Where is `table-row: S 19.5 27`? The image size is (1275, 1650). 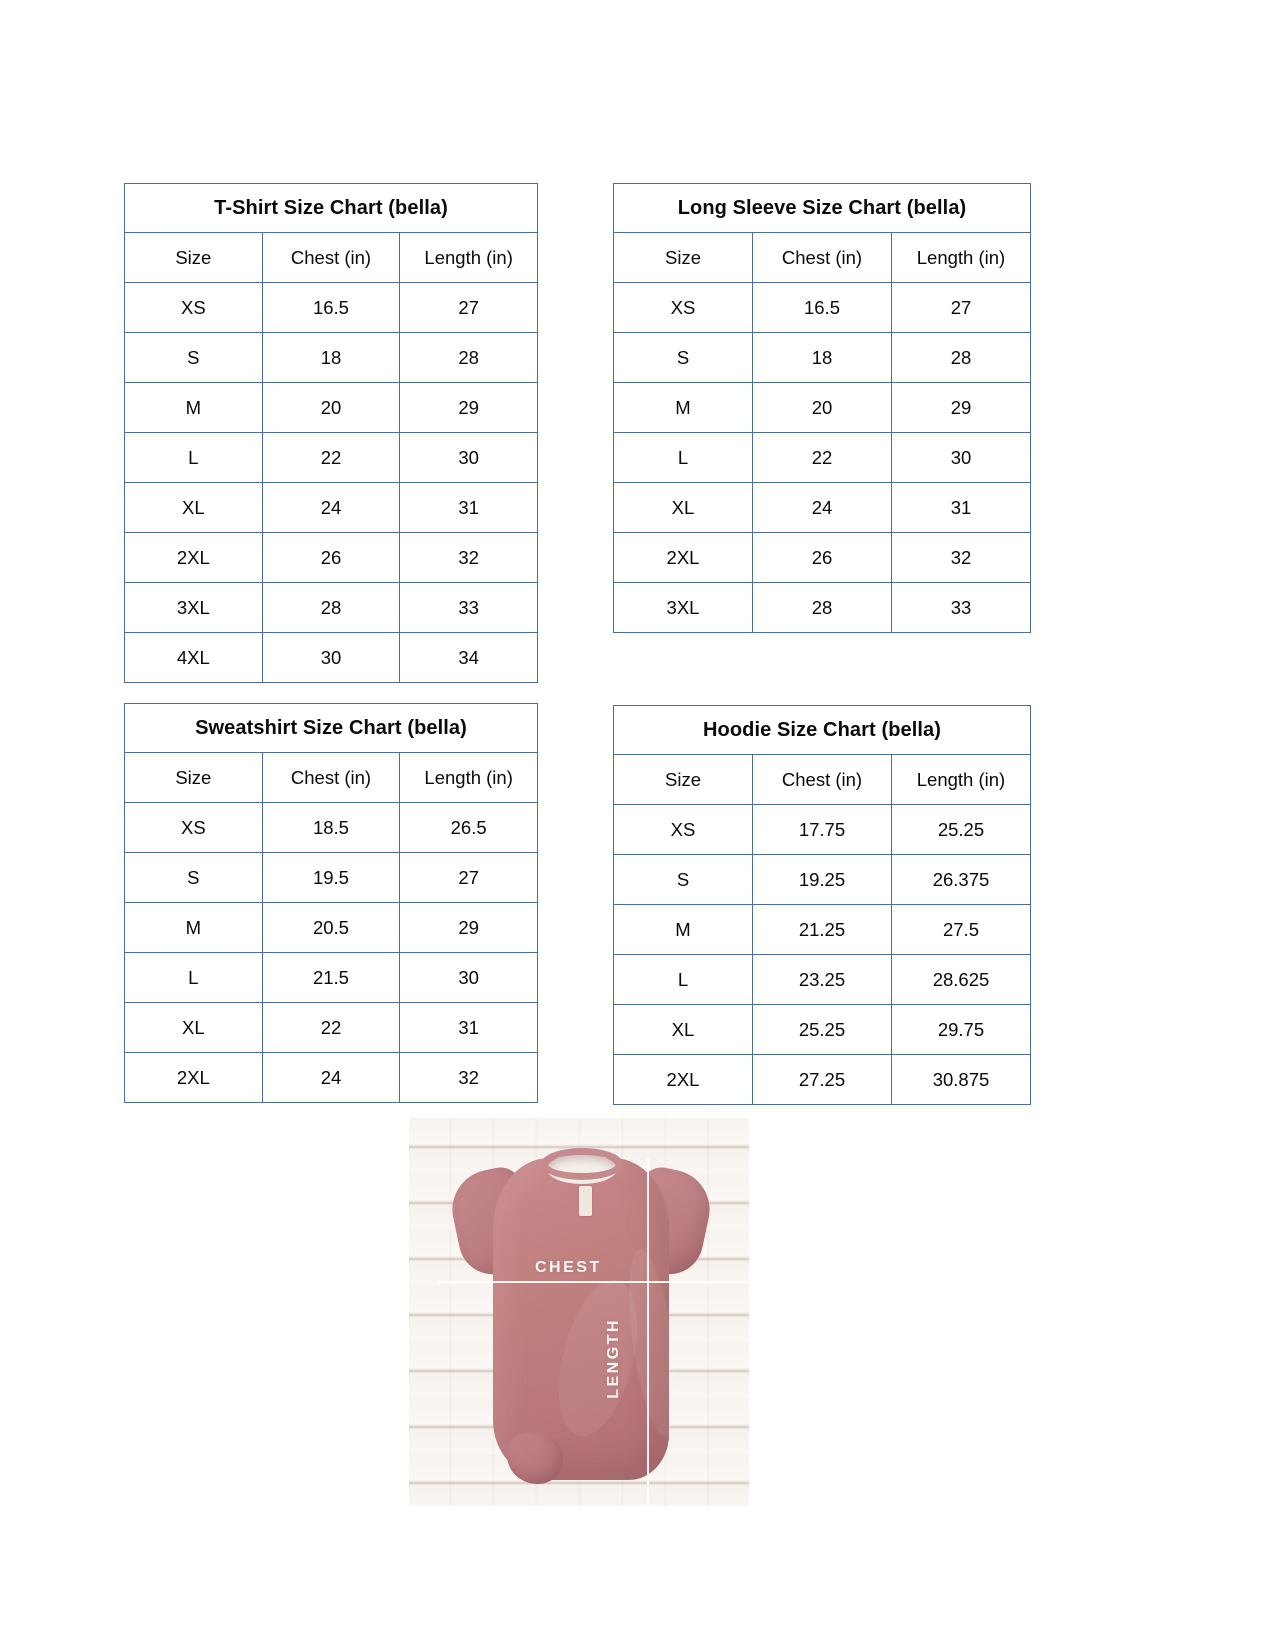 table-row: S 19.5 27 is located at coordinates (331, 877).